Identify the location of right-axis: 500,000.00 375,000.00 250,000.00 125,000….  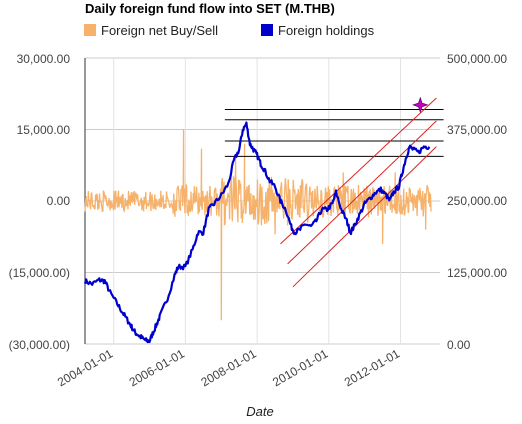
(477, 202).